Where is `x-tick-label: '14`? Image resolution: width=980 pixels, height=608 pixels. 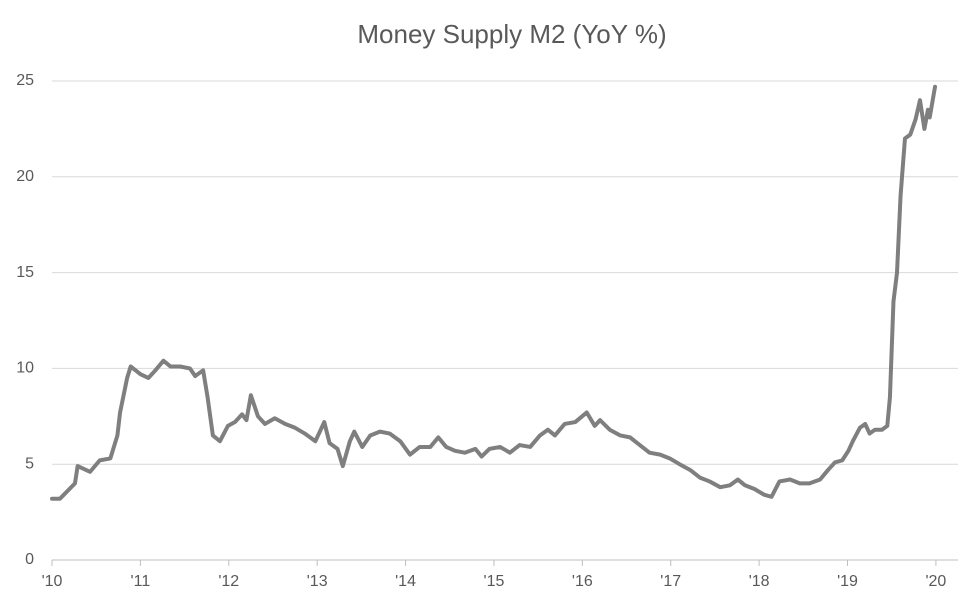 x-tick-label: '14 is located at coordinates (405, 581).